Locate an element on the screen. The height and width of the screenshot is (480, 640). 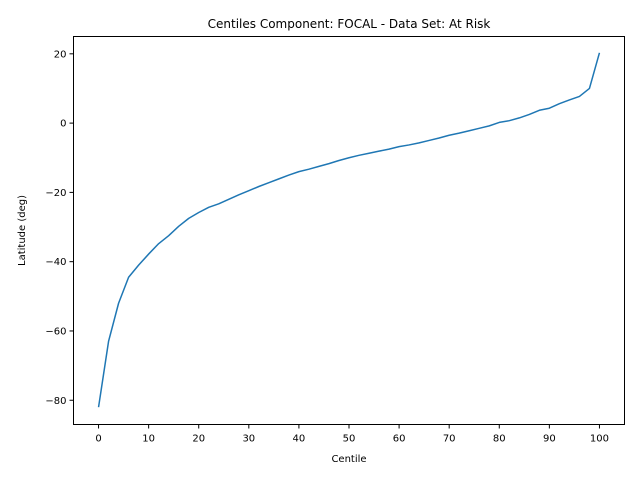
x-tick-label: 40 is located at coordinates (299, 439).